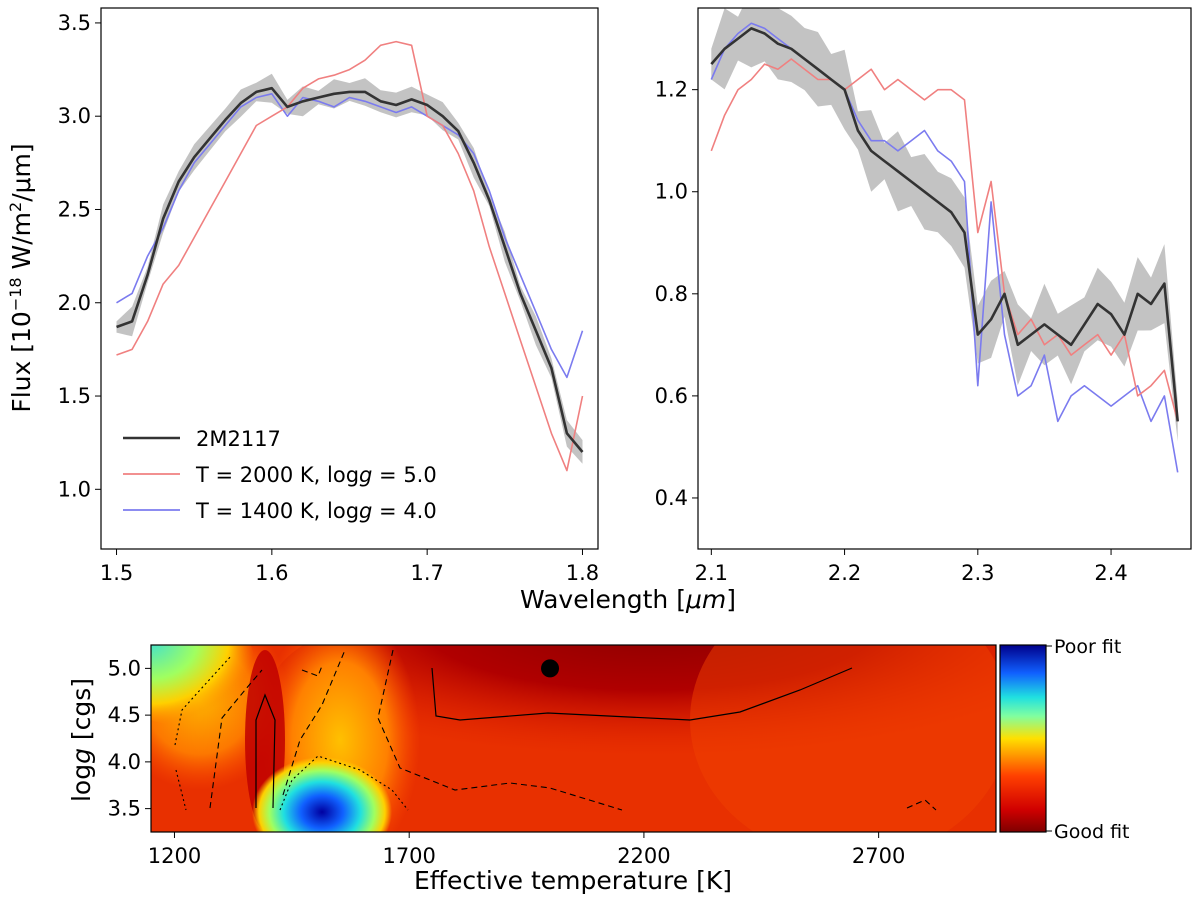 Image resolution: width=1200 pixels, height=906 pixels. What do you see at coordinates (671, 294) in the screenshot?
I see `panel-b-ytick-label: 0.8` at bounding box center [671, 294].